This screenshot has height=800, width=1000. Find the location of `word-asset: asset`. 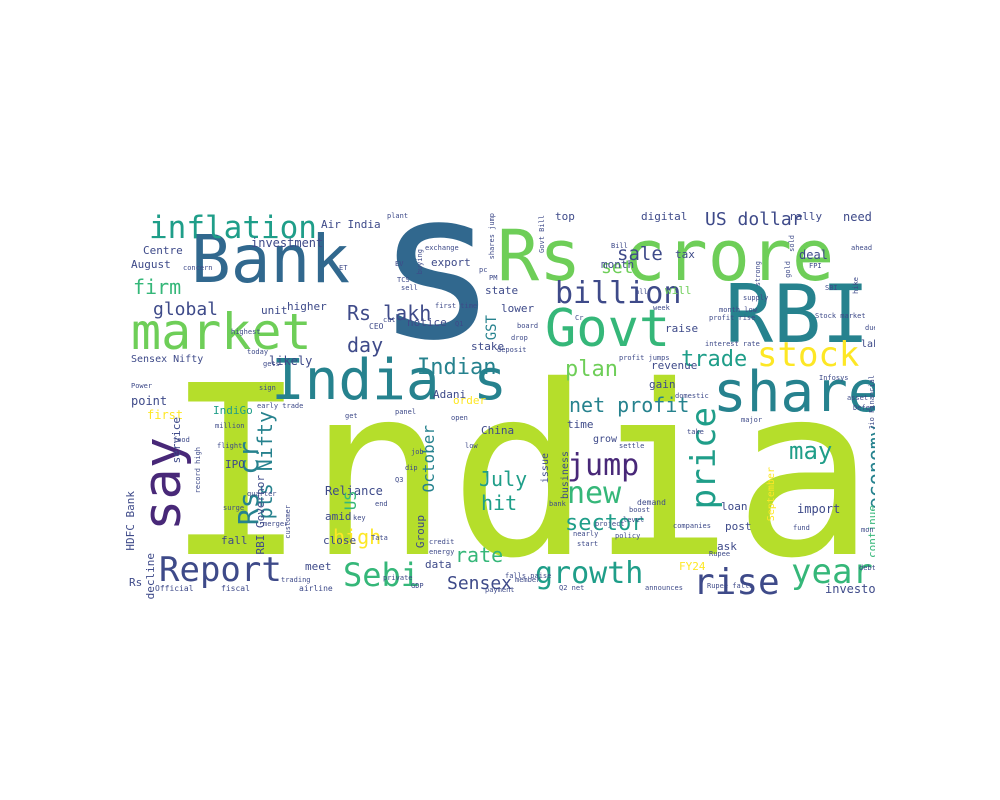

word-asset: asset is located at coordinates (858, 398).